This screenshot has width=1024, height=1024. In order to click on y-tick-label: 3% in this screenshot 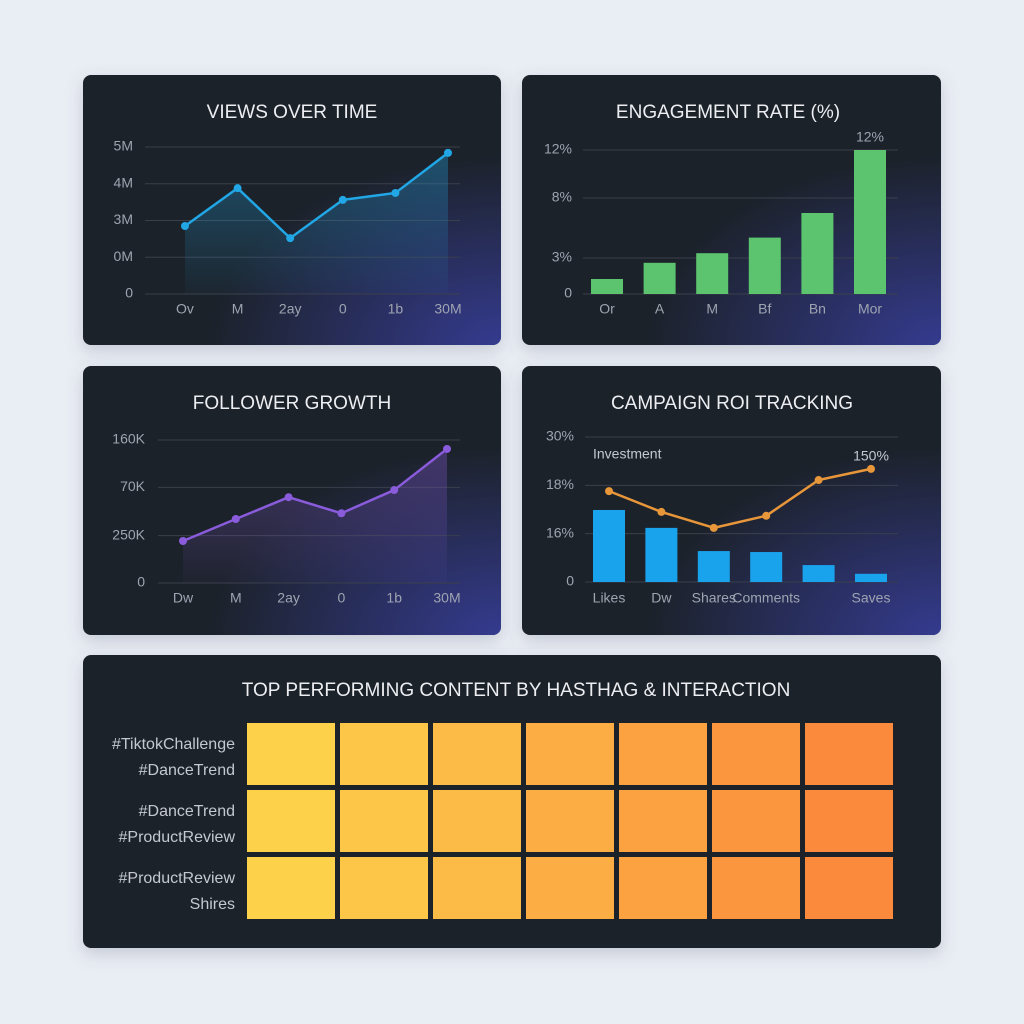, I will do `click(562, 257)`.